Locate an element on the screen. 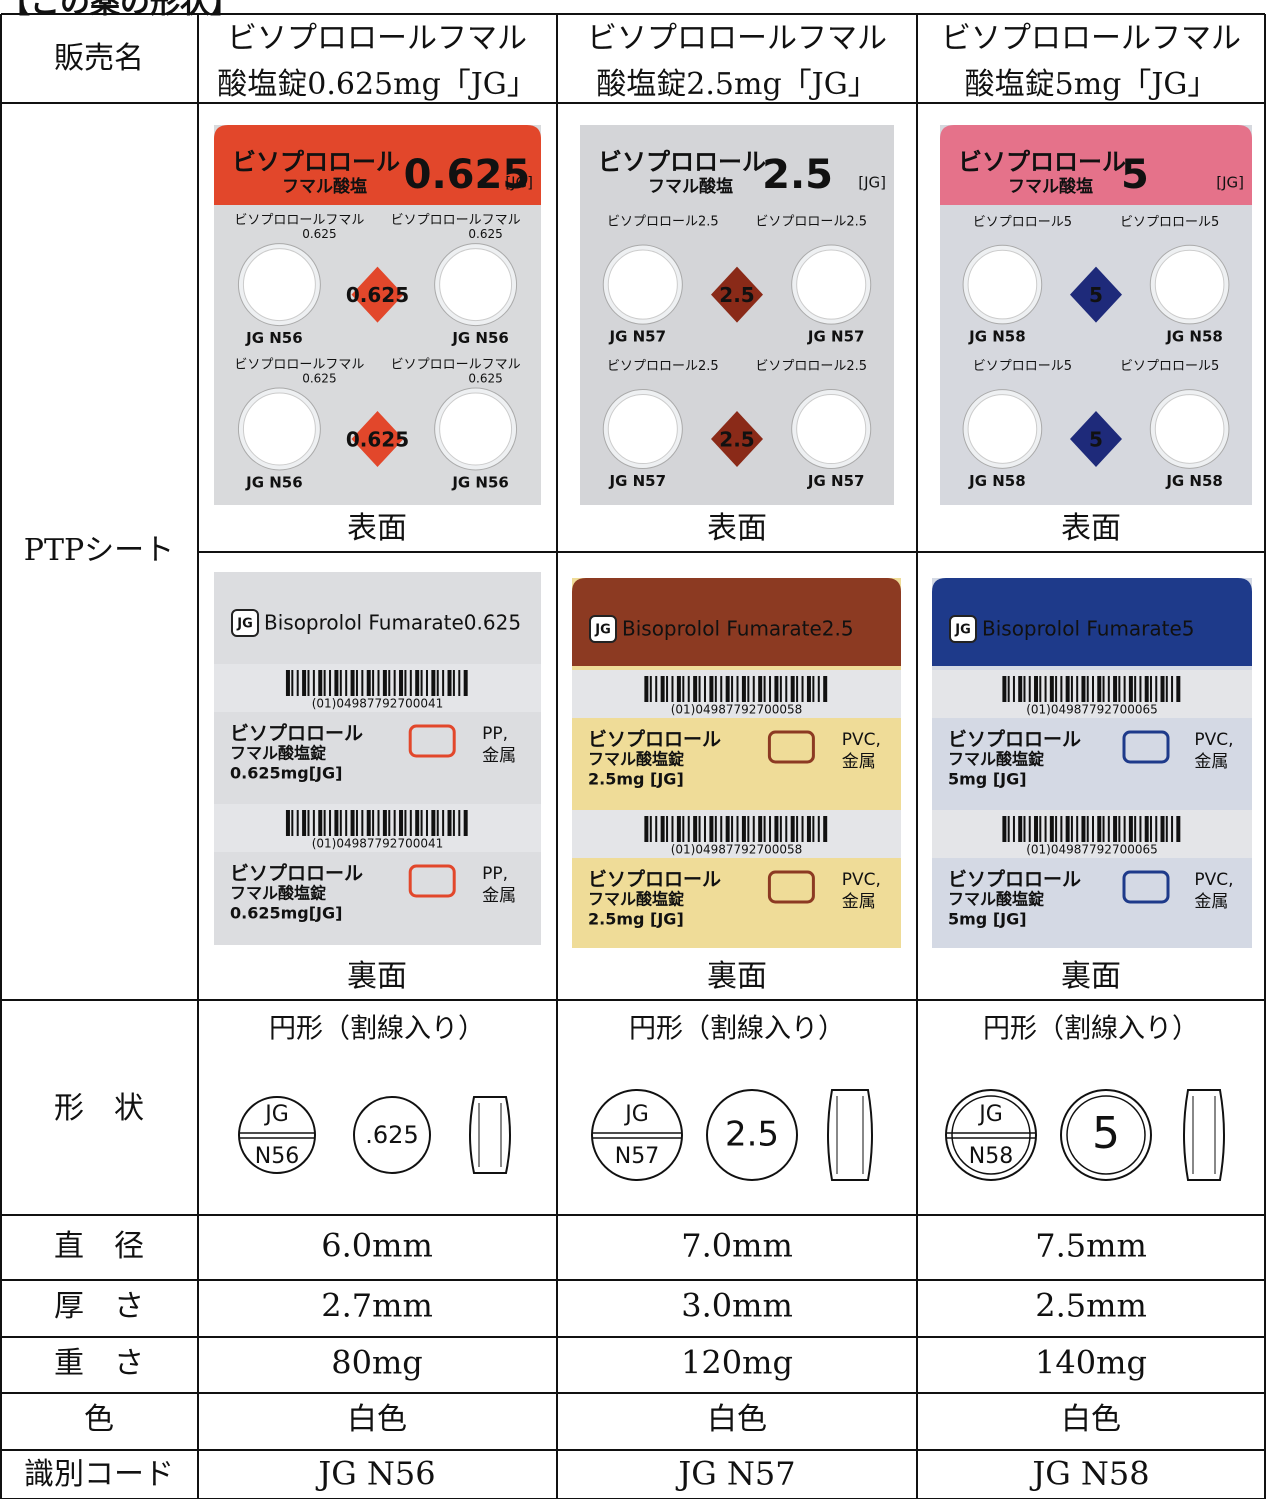 This screenshot has height=1499, width=1266. brand-mark: [JG] is located at coordinates (519, 183).